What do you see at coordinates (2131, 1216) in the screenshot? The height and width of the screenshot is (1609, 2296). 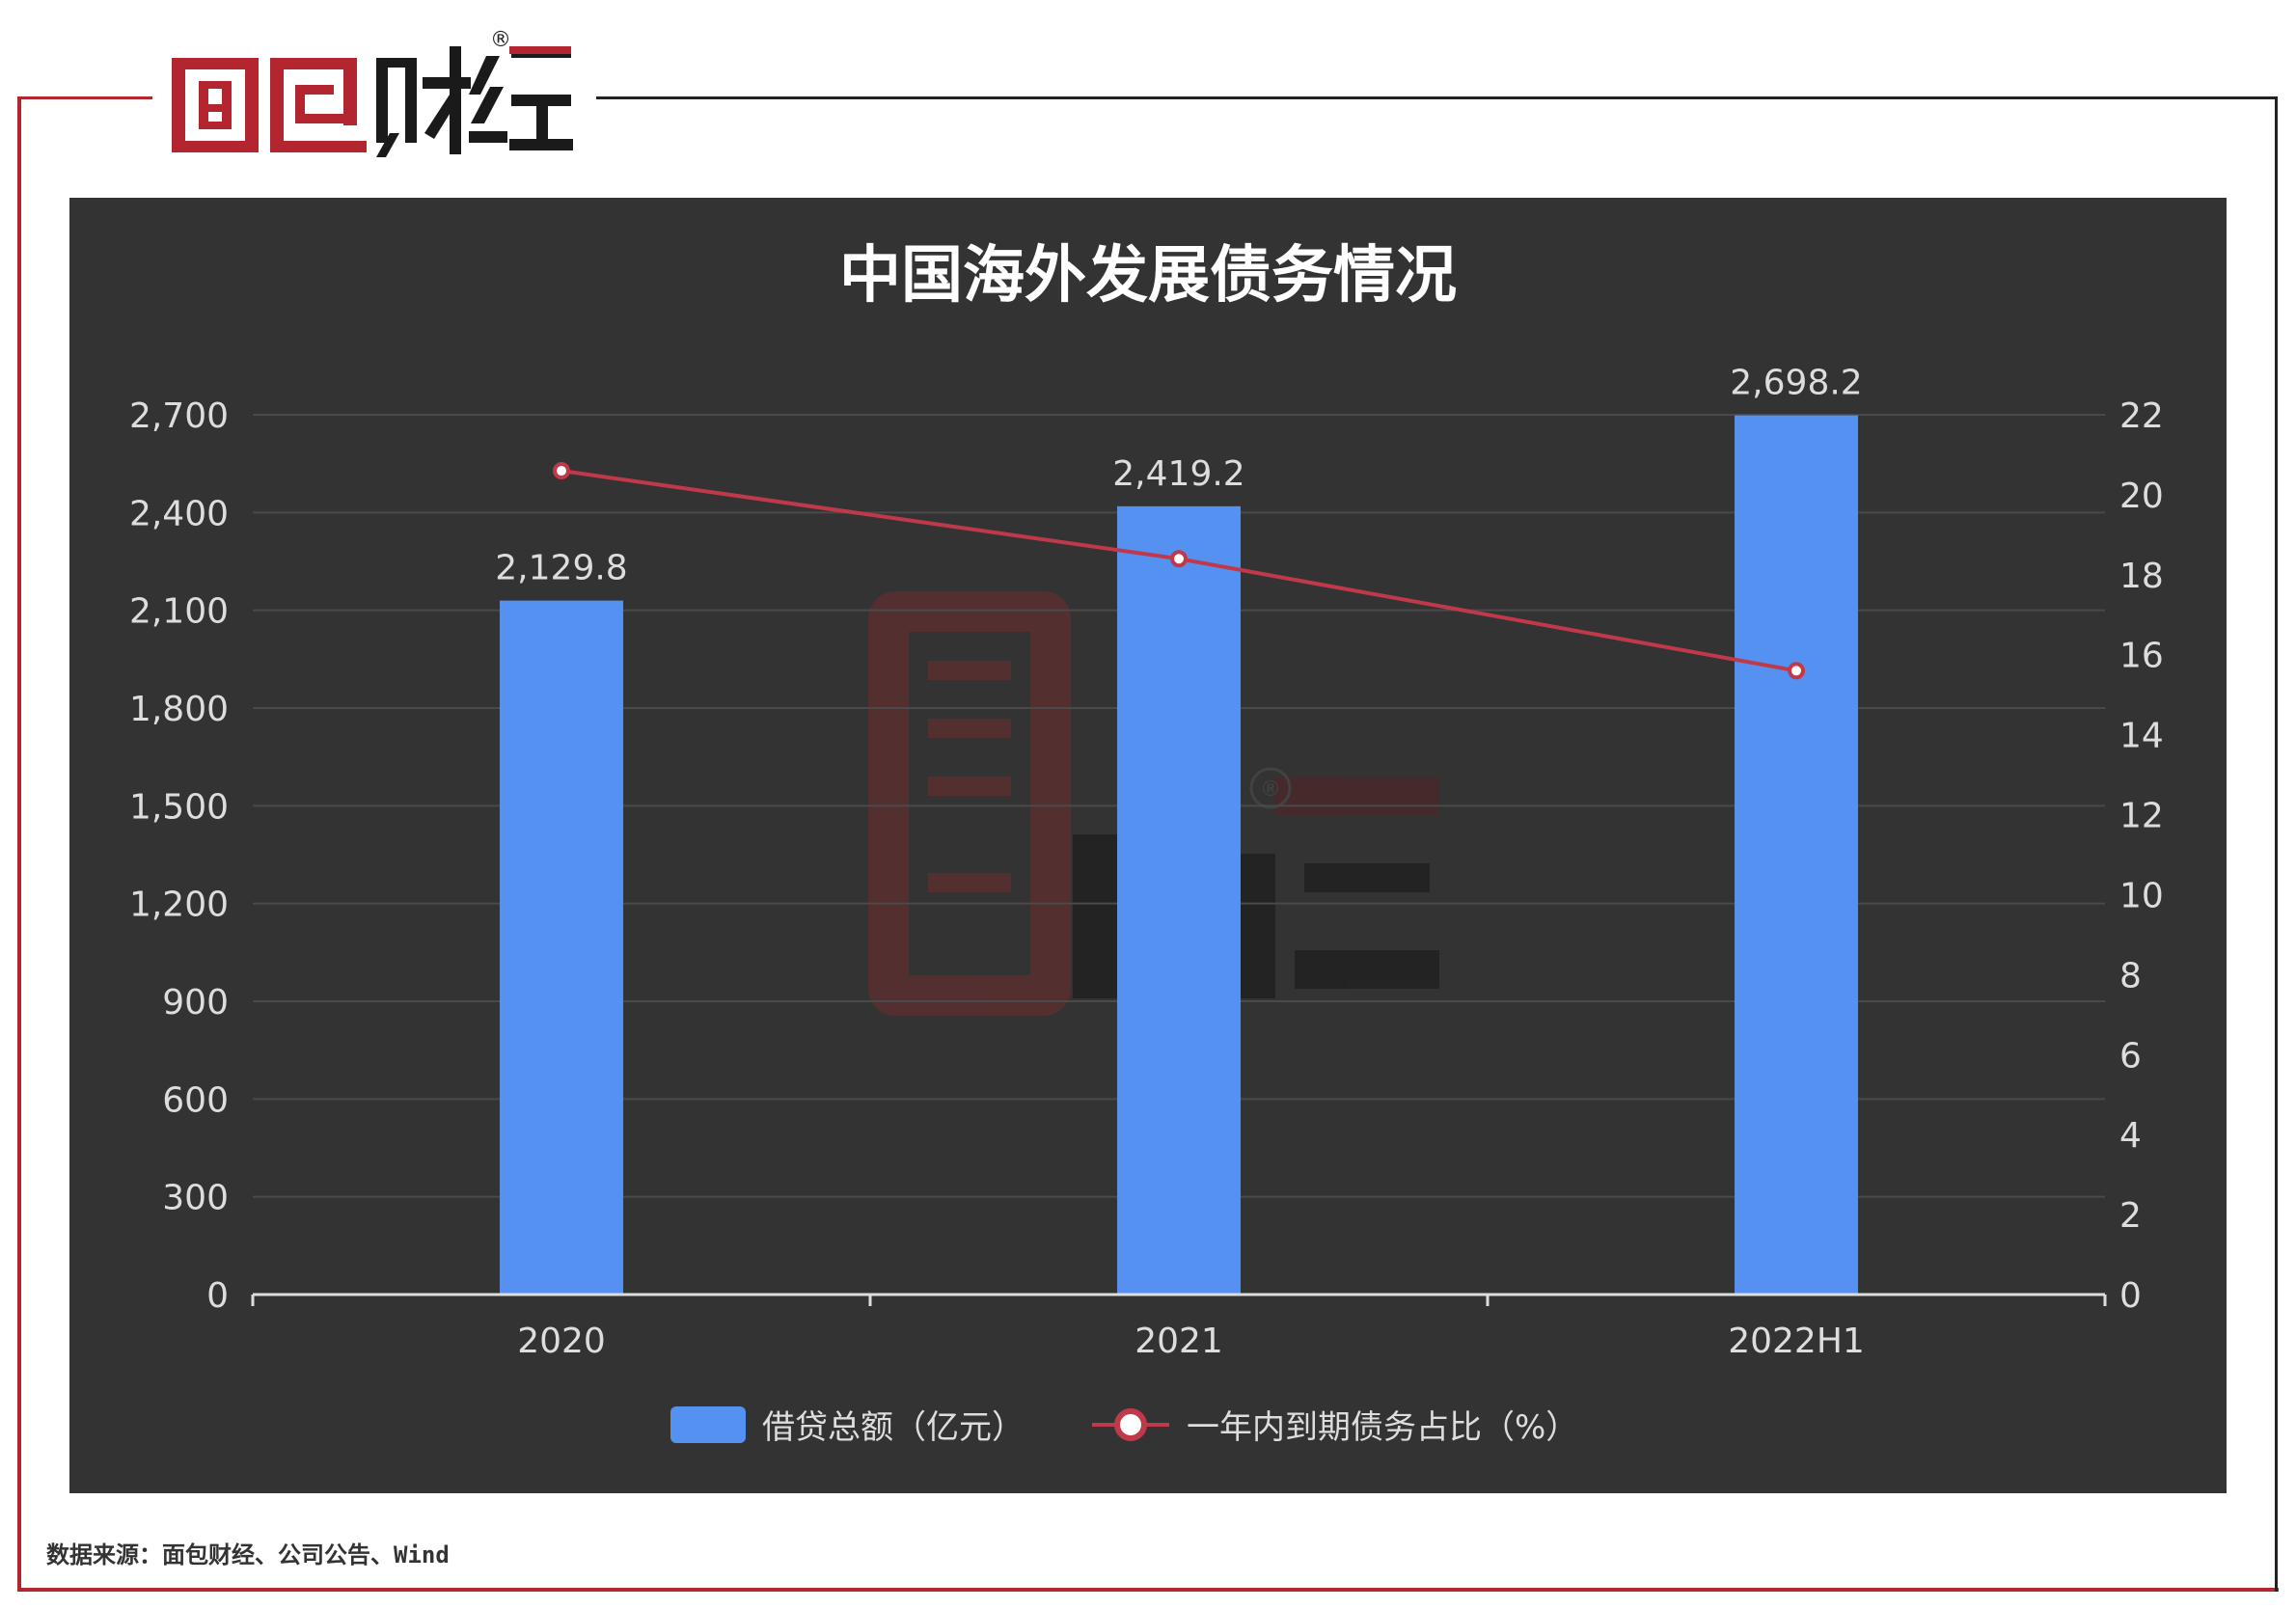 I see `y-right-tick-label: 2` at bounding box center [2131, 1216].